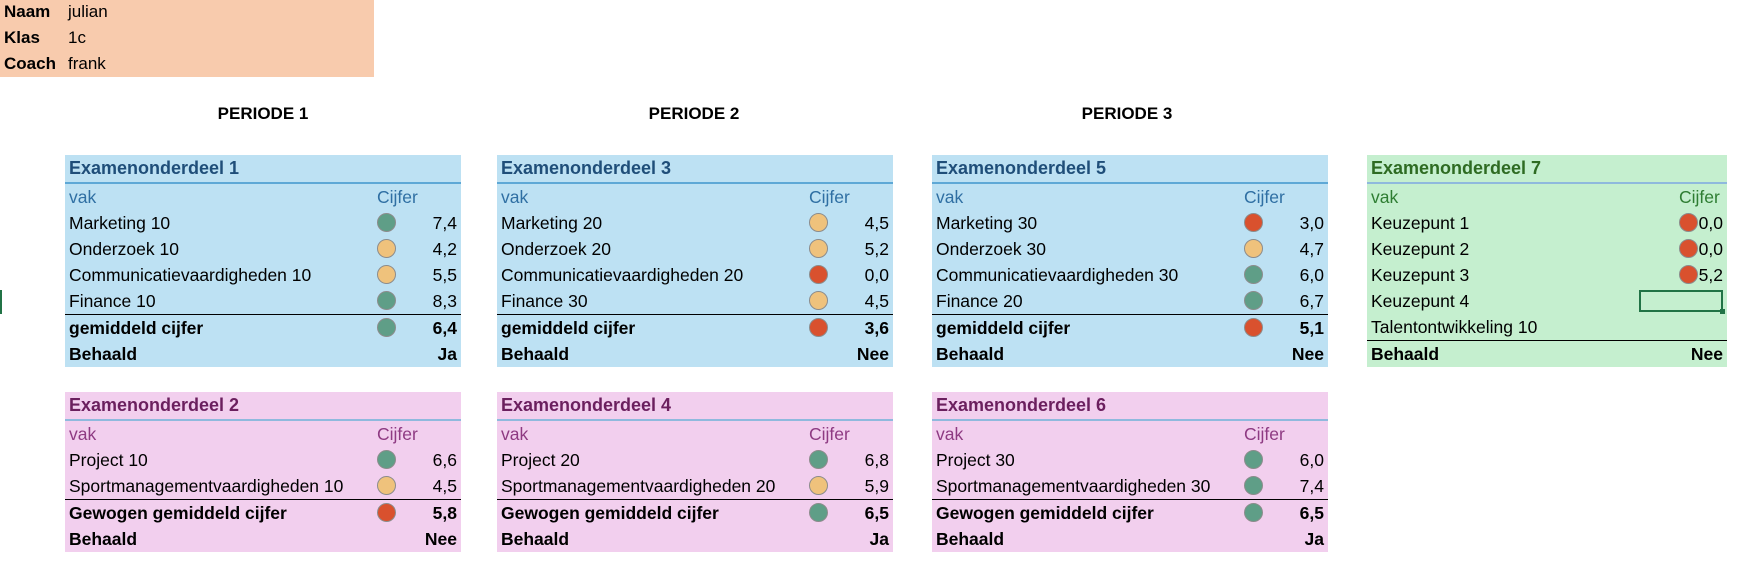 The image size is (1741, 563). What do you see at coordinates (1130, 249) in the screenshot?
I see `subject-row: Onderzoek 30 4,7` at bounding box center [1130, 249].